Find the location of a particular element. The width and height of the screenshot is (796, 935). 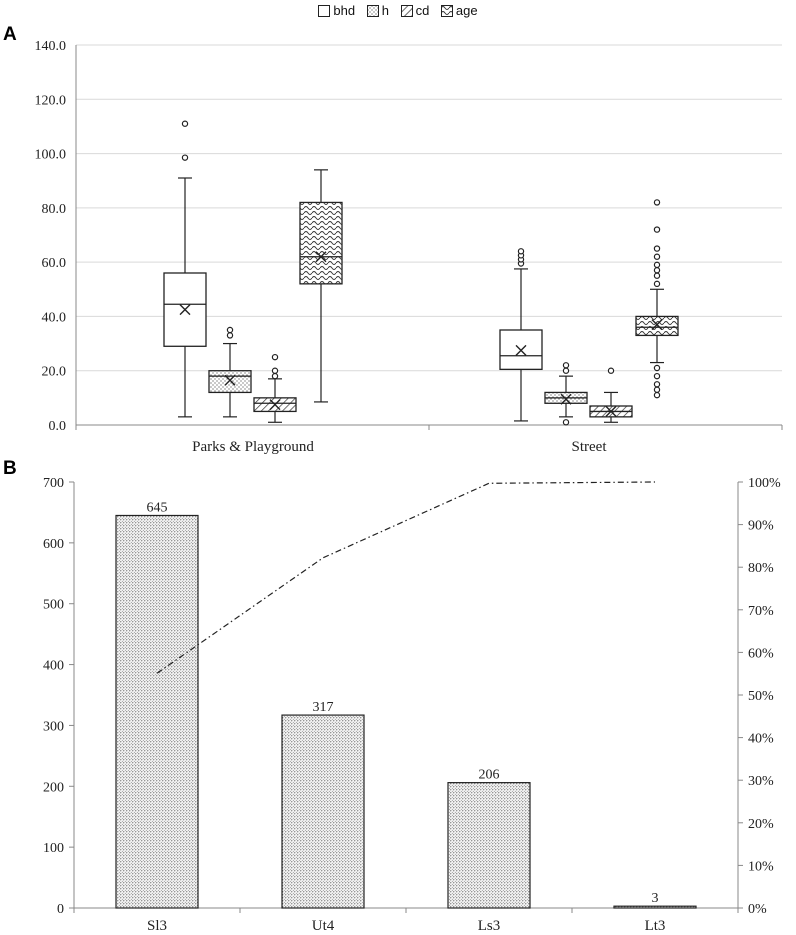

legend-swatch-bhd is located at coordinates (324, 11).